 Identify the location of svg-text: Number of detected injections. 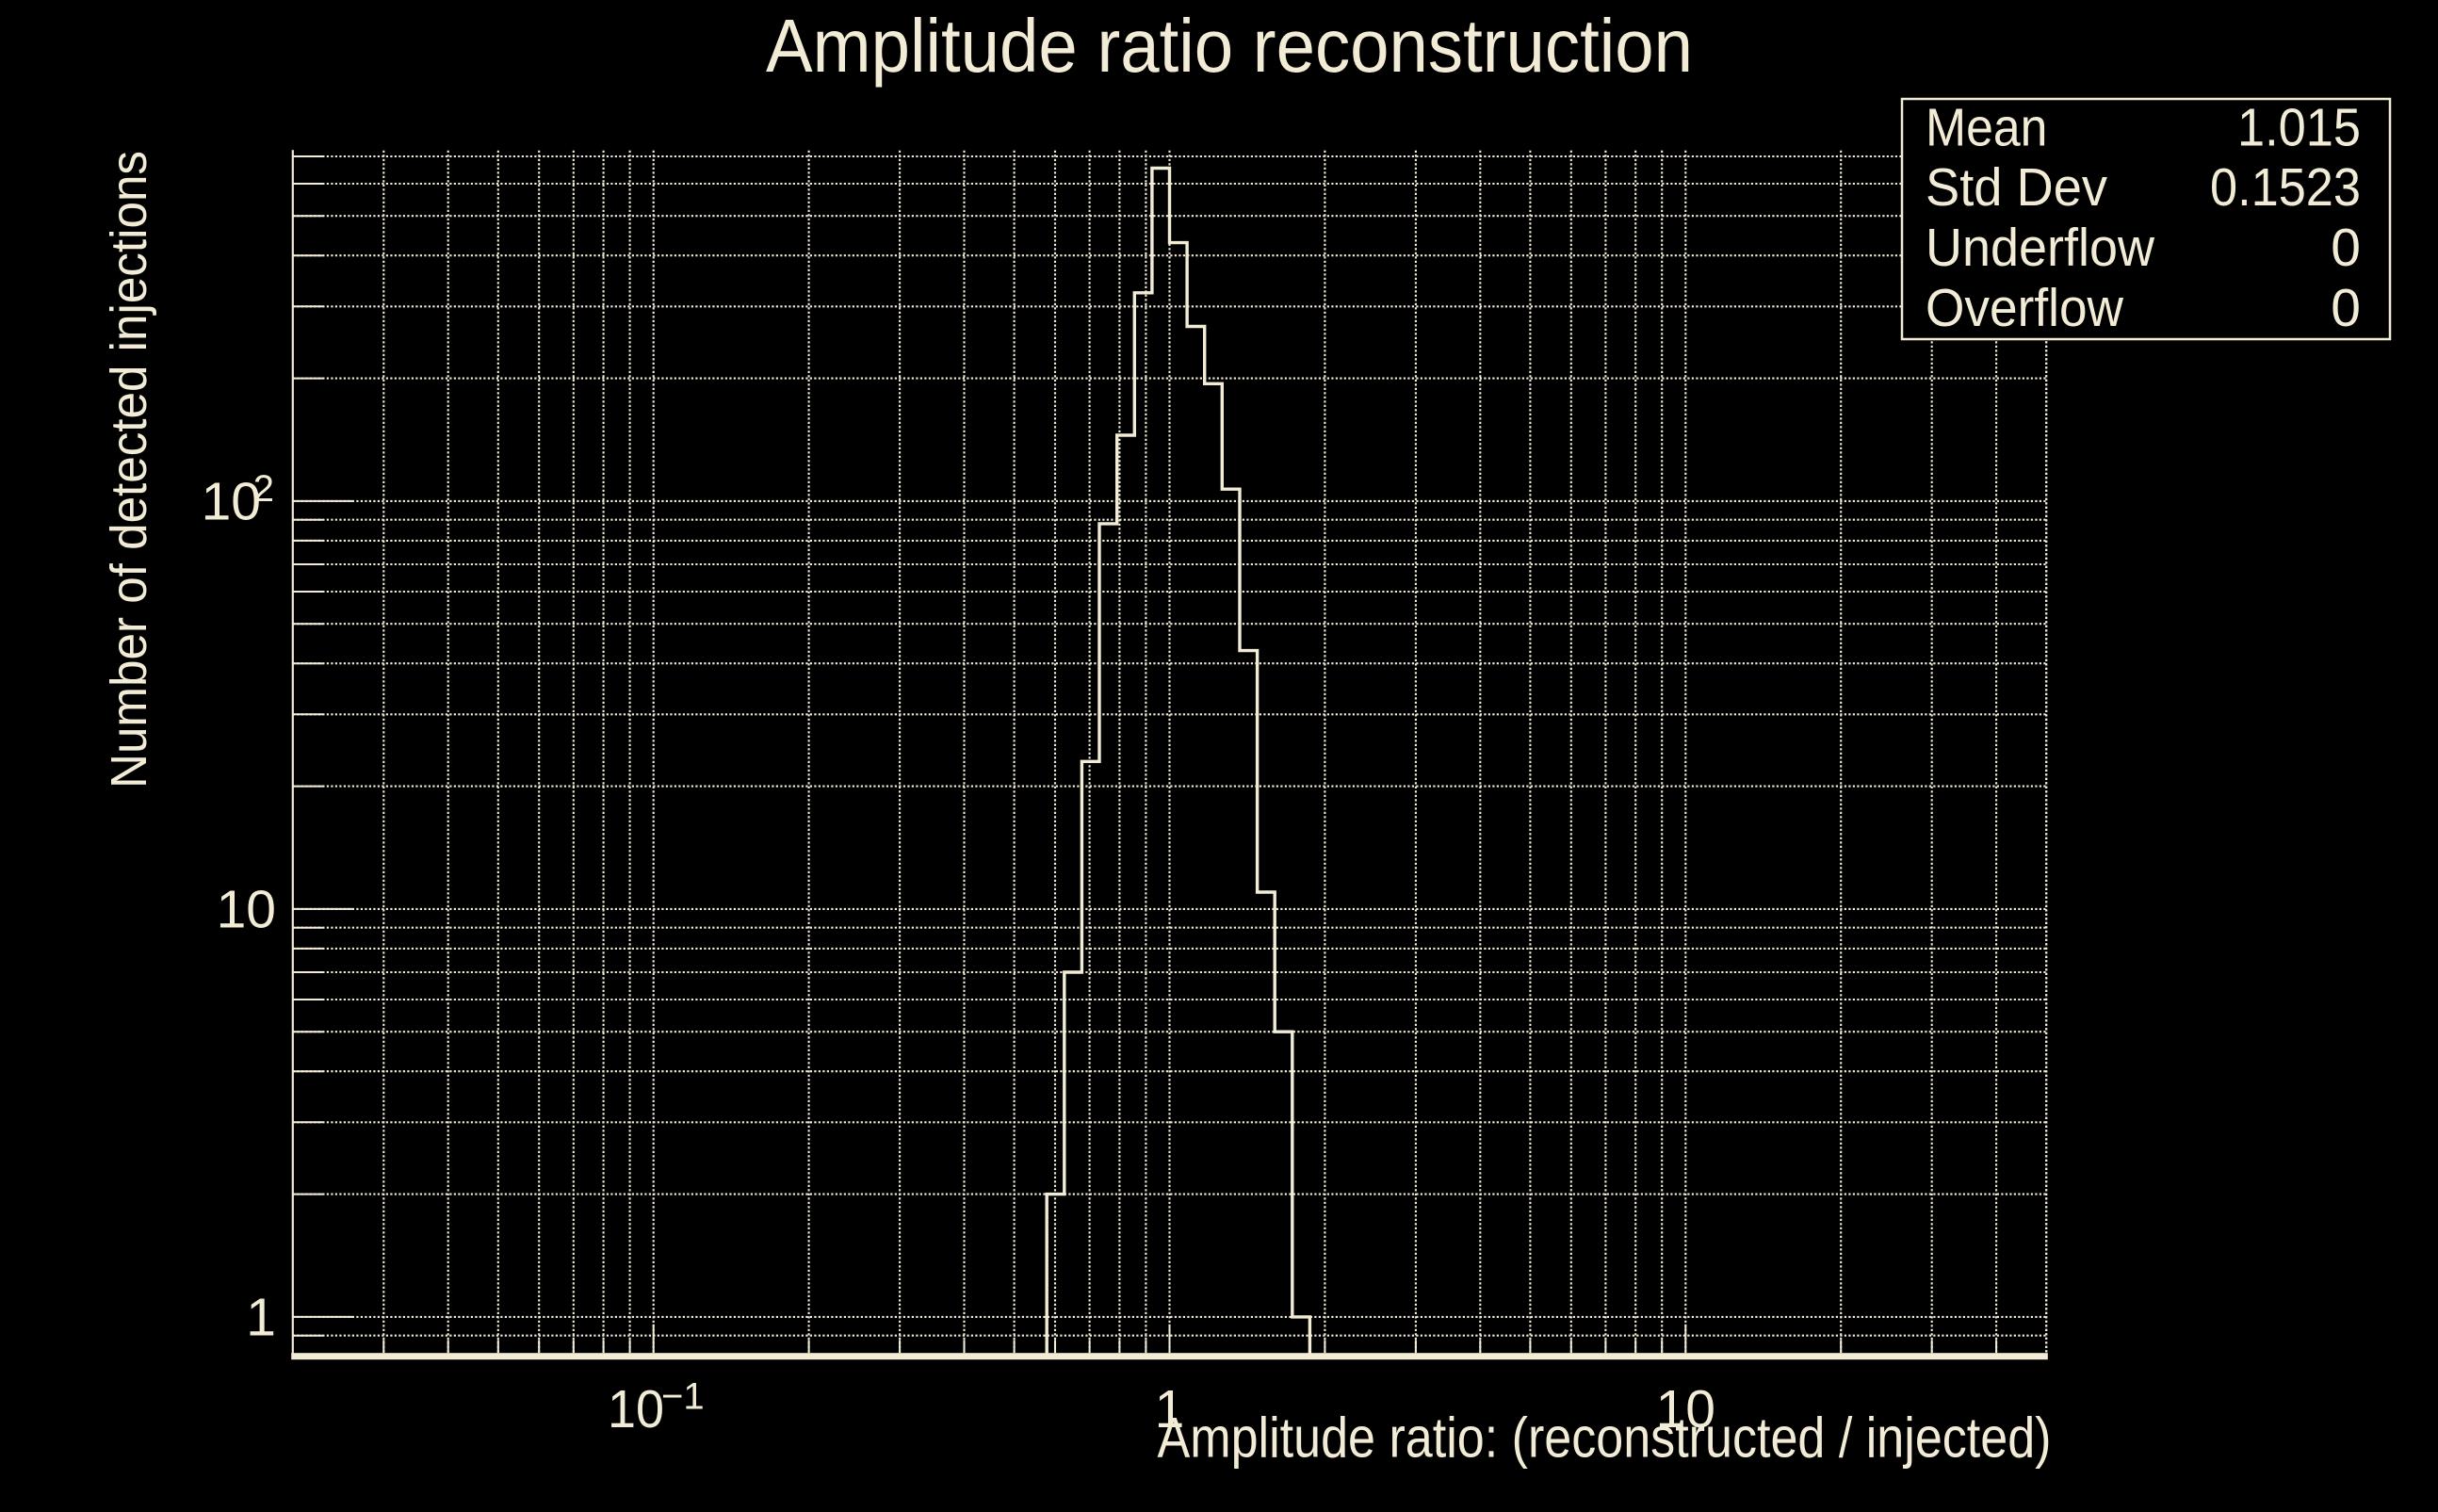
(129, 470).